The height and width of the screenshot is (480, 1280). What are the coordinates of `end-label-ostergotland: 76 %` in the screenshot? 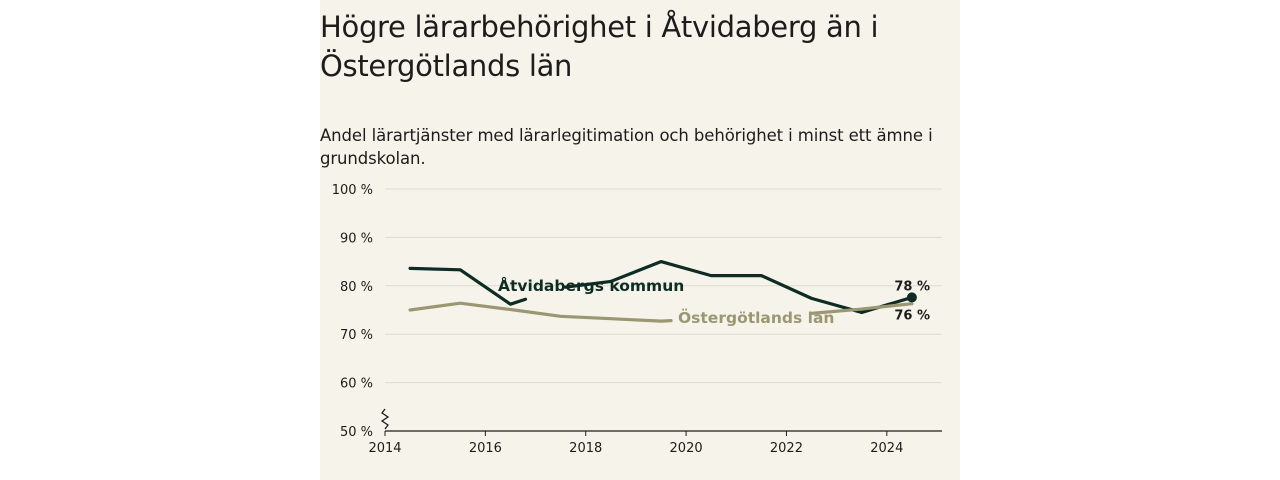 It's located at (912, 316).